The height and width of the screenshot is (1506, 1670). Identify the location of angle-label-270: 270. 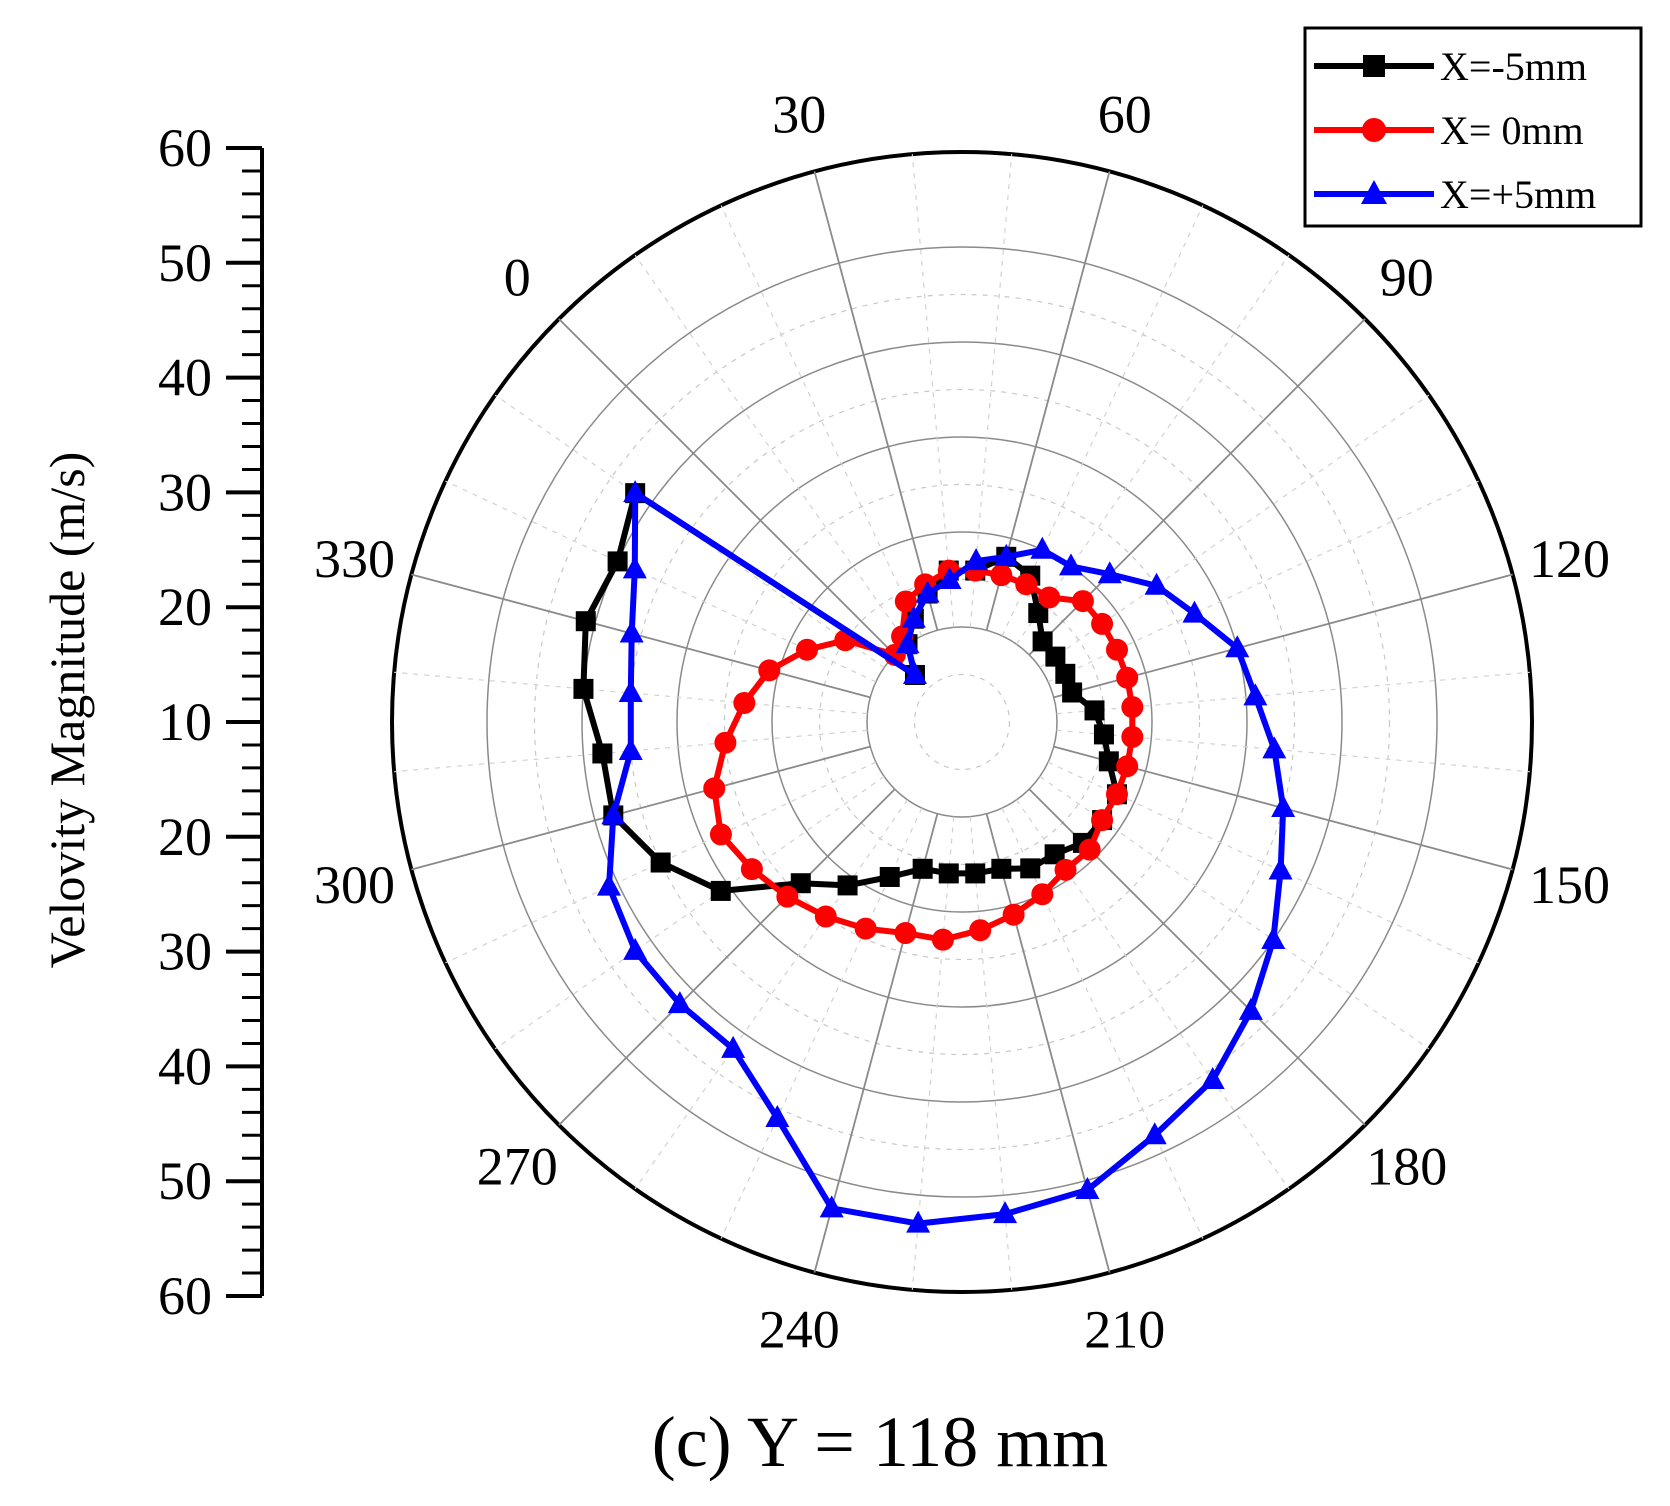
(517, 1167).